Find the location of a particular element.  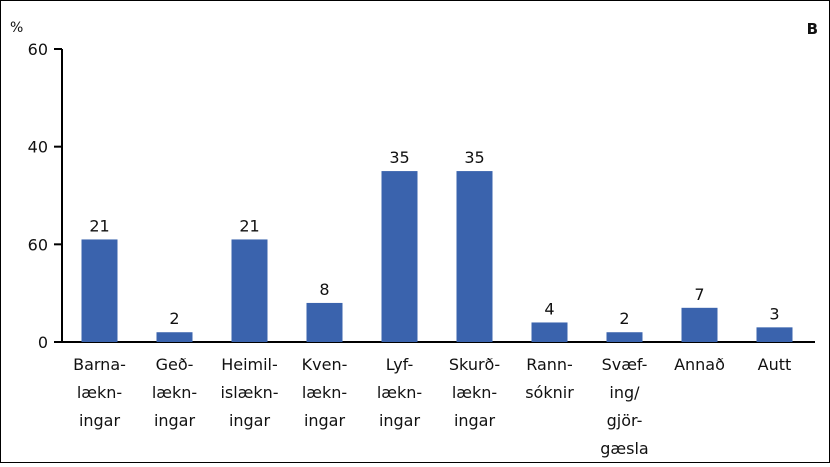

panel-label: B is located at coordinates (812, 29).